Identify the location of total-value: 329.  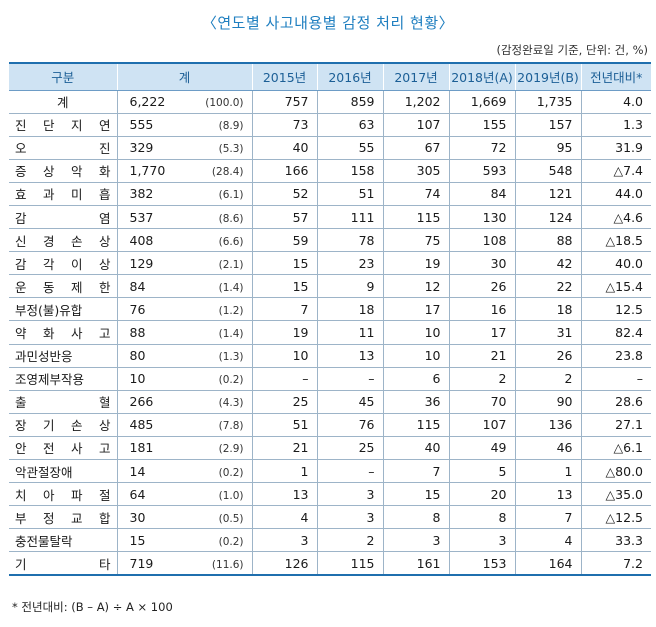
(141, 148).